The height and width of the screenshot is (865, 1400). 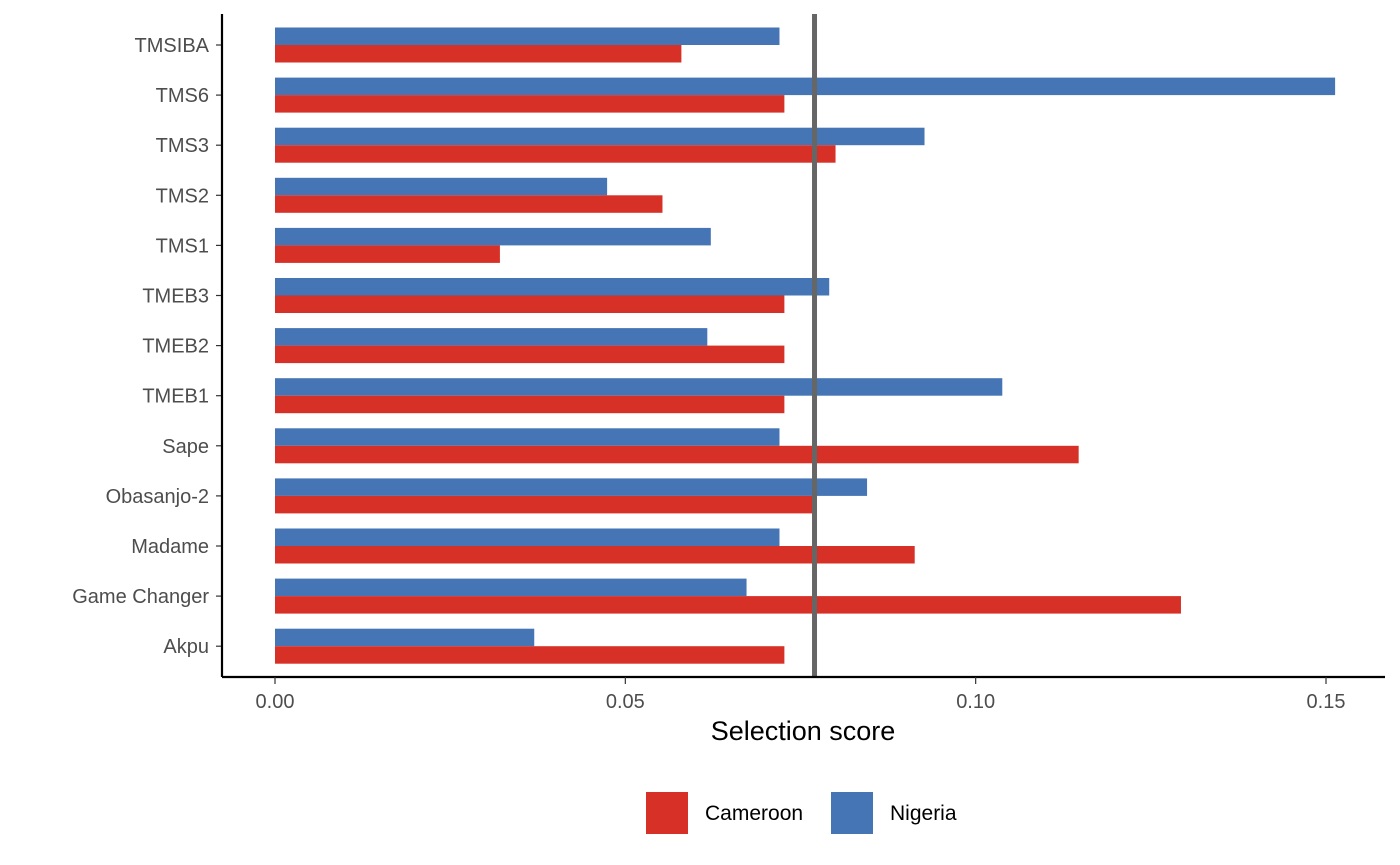 What do you see at coordinates (175, 347) in the screenshot?
I see `y-tick-label-6: TMEB2` at bounding box center [175, 347].